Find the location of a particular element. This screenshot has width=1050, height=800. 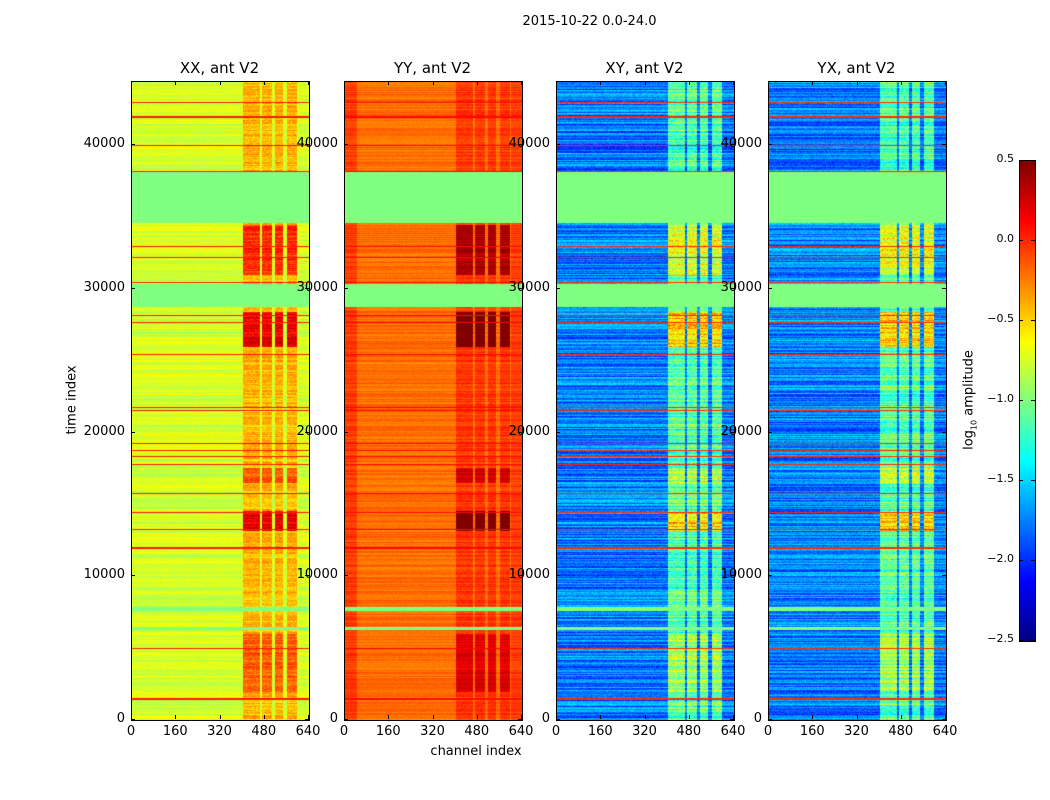

colorbar-tick-label: −2.0 is located at coordinates (1000, 558).